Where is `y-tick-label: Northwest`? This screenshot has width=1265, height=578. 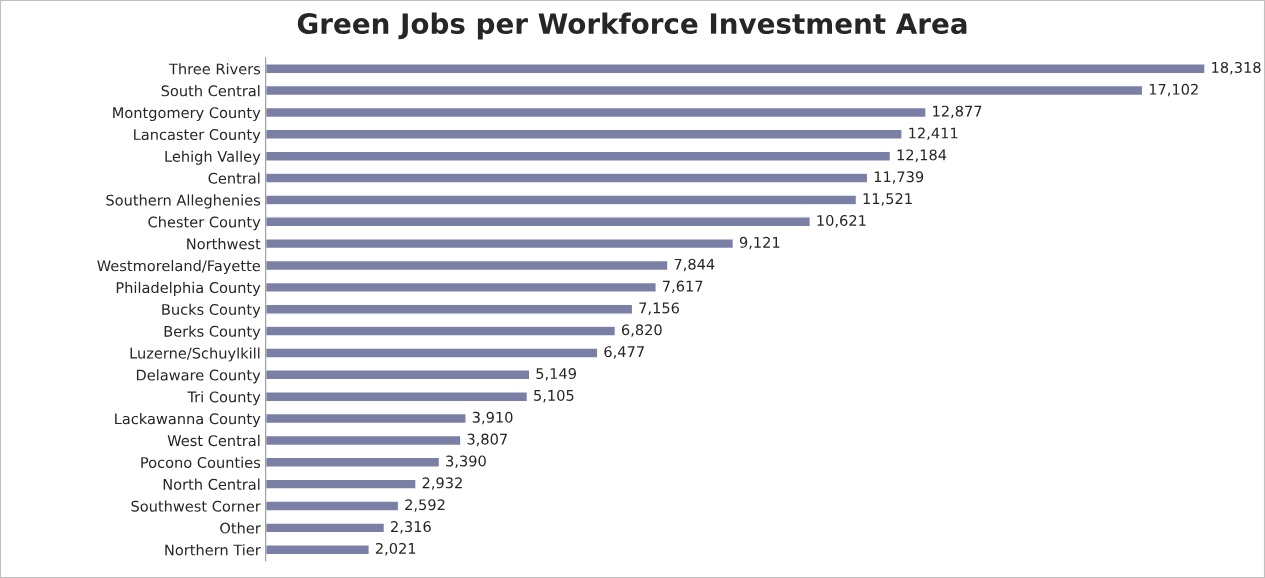
y-tick-label: Northwest is located at coordinates (224, 244).